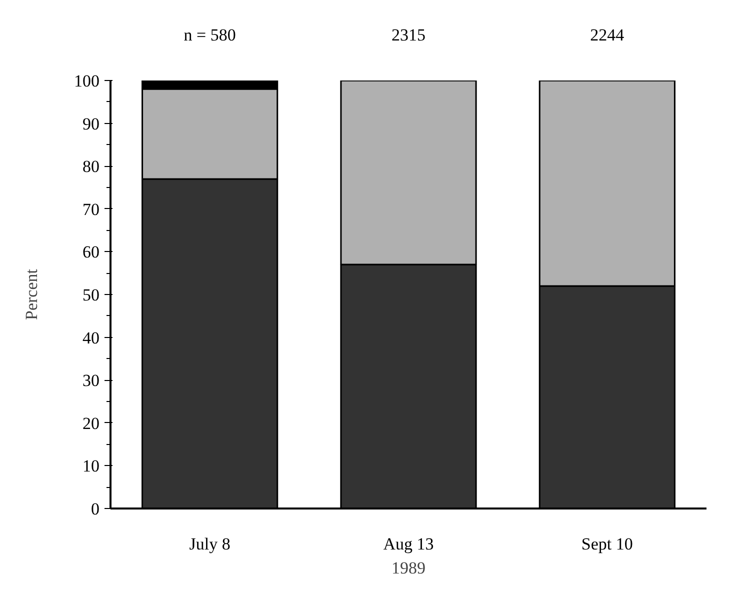 The image size is (736, 598). Describe the element at coordinates (91, 295) in the screenshot. I see `y-tick-label: 50` at that location.